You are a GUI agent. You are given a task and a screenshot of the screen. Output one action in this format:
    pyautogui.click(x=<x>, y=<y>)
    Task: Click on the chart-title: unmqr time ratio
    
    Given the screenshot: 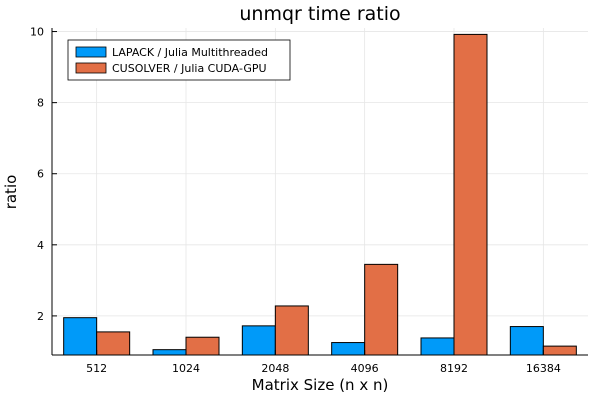 What is the action you would take?
    pyautogui.click(x=319, y=14)
    